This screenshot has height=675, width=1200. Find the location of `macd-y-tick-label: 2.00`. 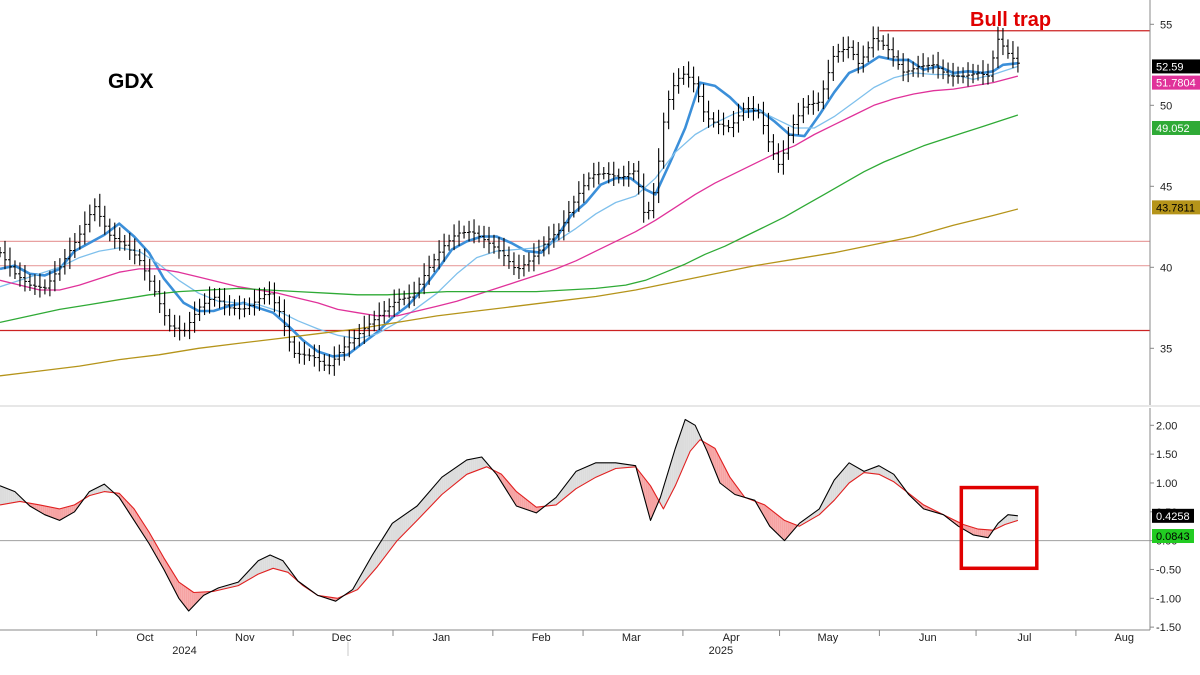

macd-y-tick-label: 2.00 is located at coordinates (1166, 426).